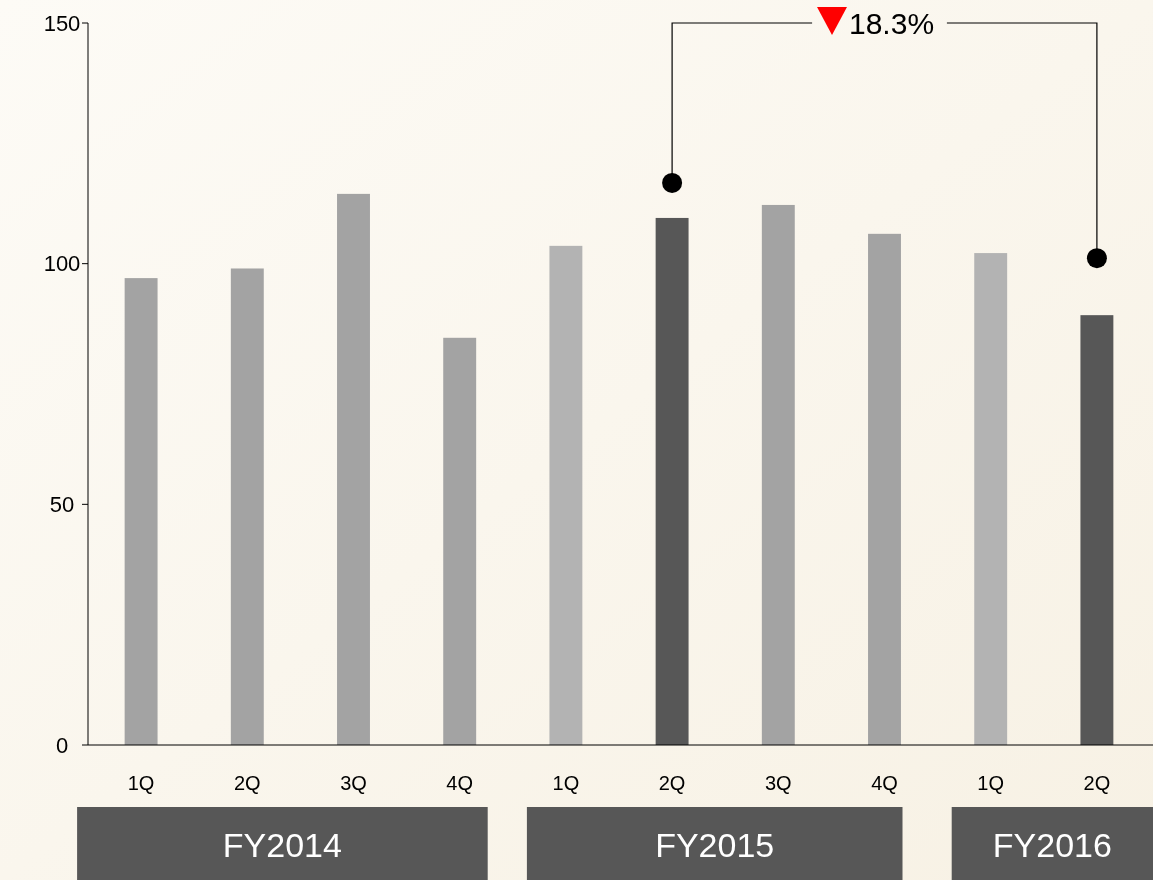 The height and width of the screenshot is (880, 1153). What do you see at coordinates (62, 23) in the screenshot?
I see `y-tick-label: 150` at bounding box center [62, 23].